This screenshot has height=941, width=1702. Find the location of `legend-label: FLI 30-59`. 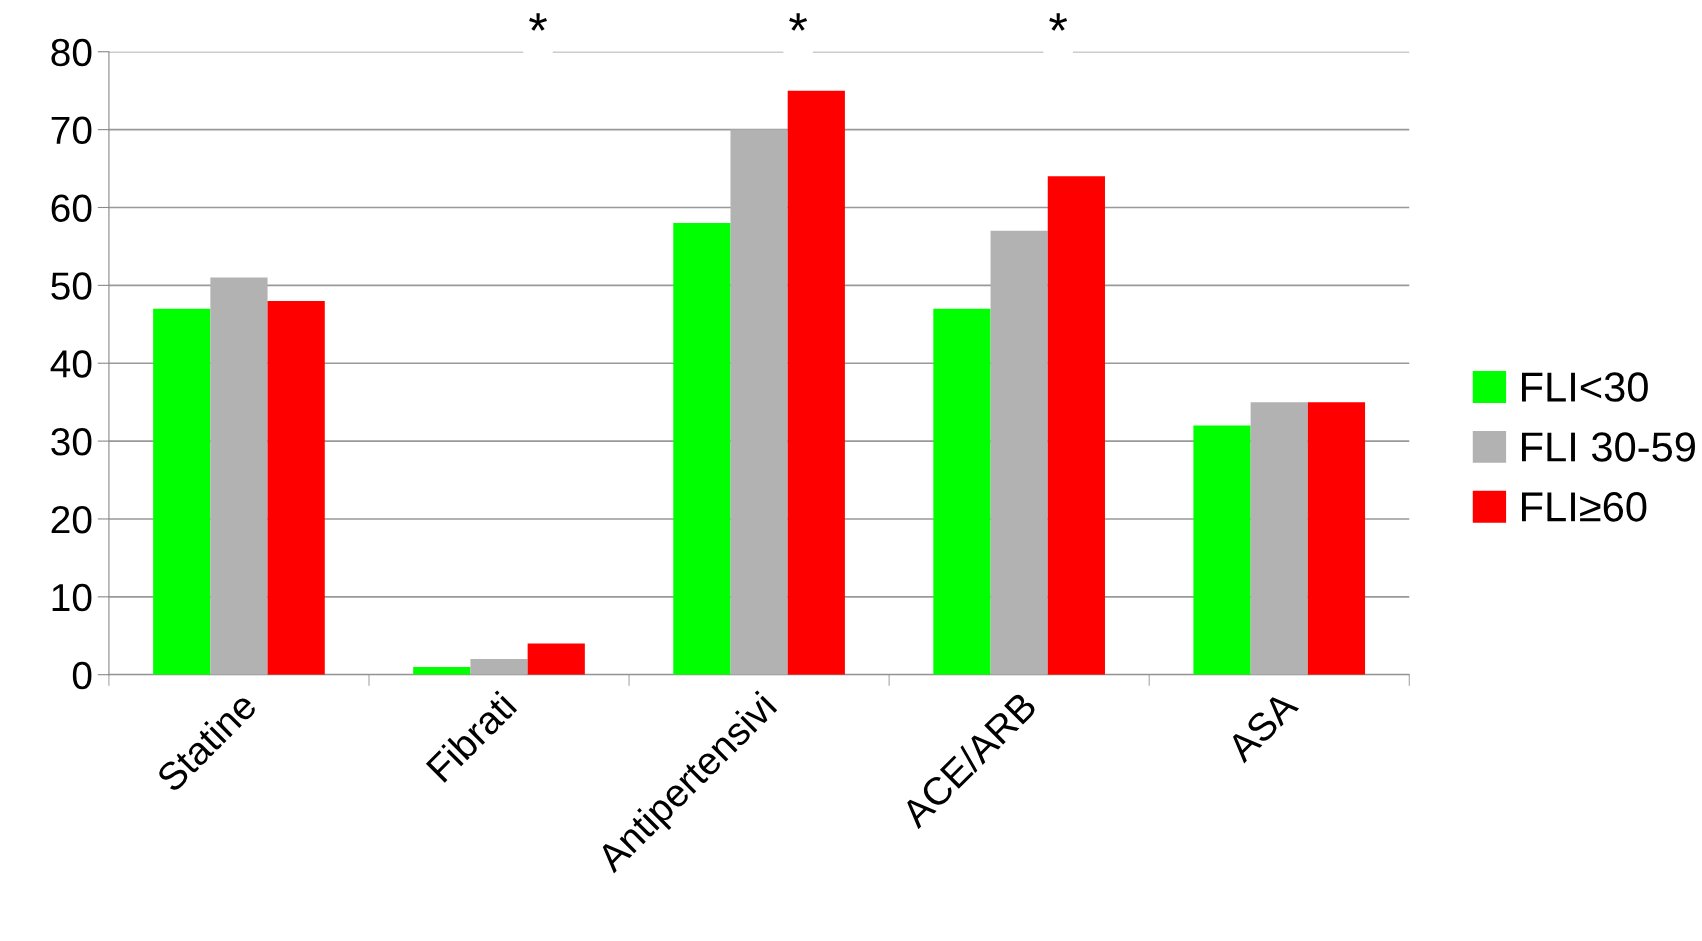

legend-label: FLI 30-59 is located at coordinates (1608, 447).